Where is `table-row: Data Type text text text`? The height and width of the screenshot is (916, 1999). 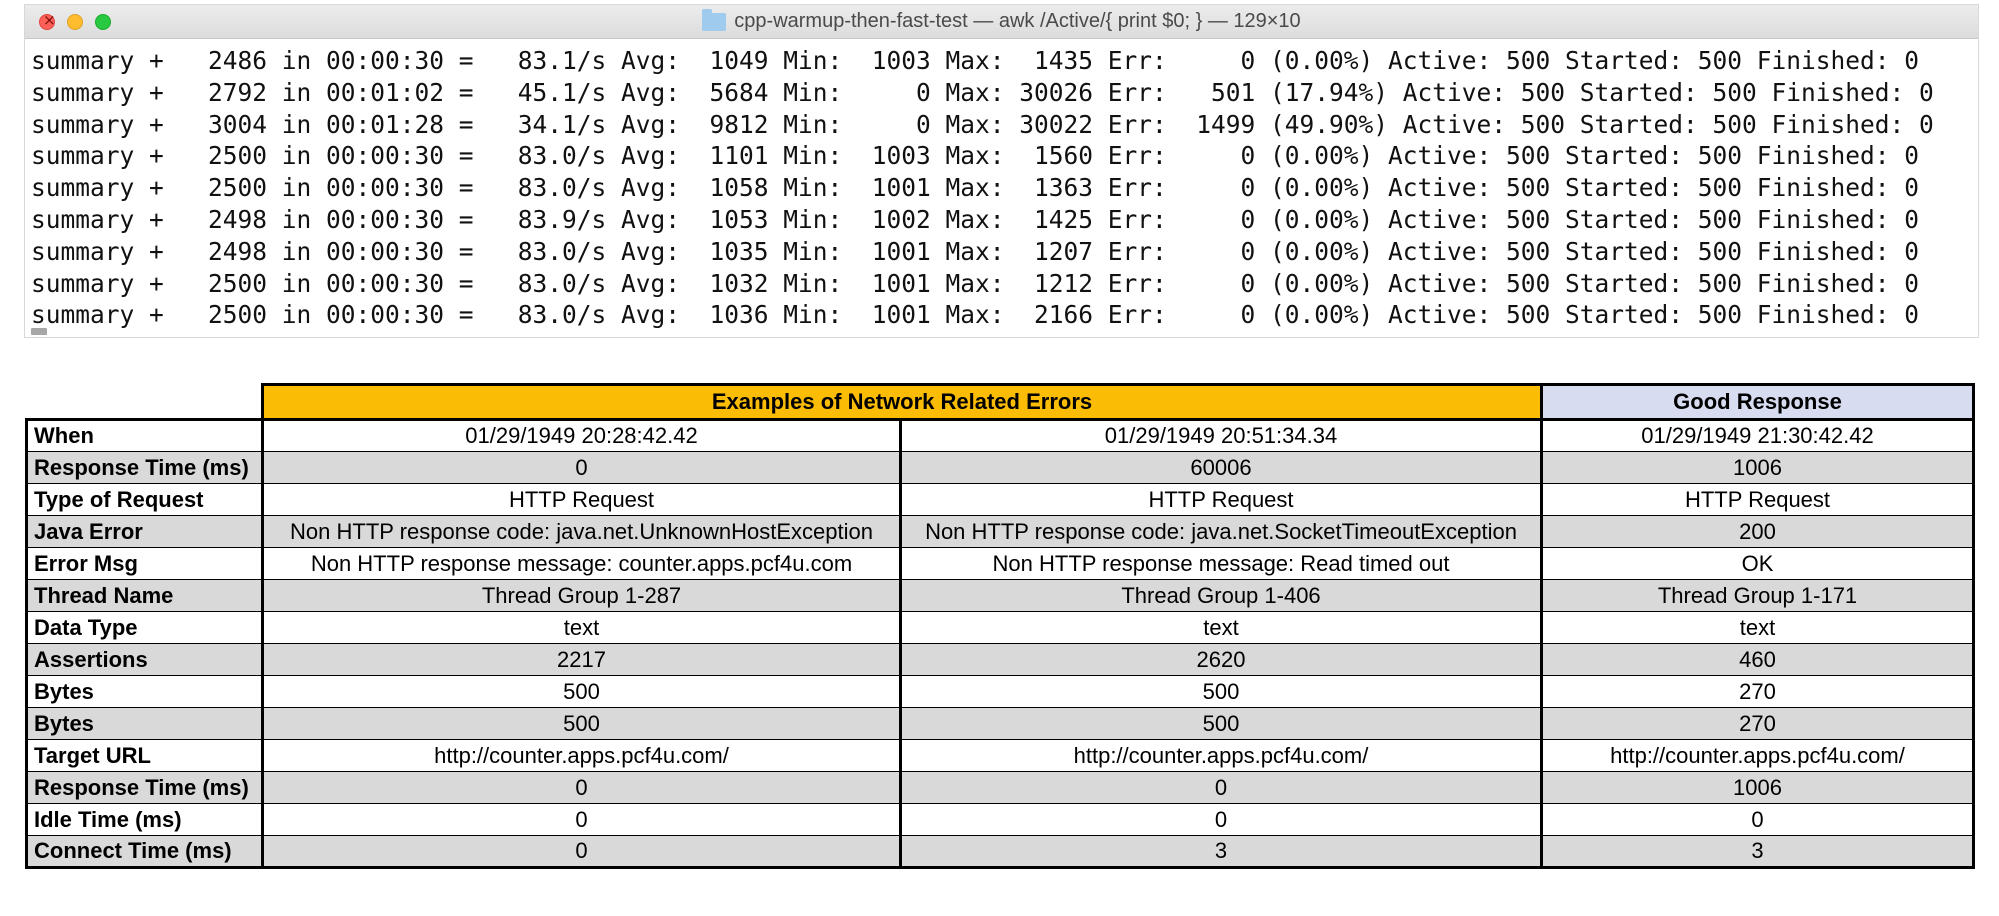
table-row: Data Type text text text is located at coordinates (1000, 627).